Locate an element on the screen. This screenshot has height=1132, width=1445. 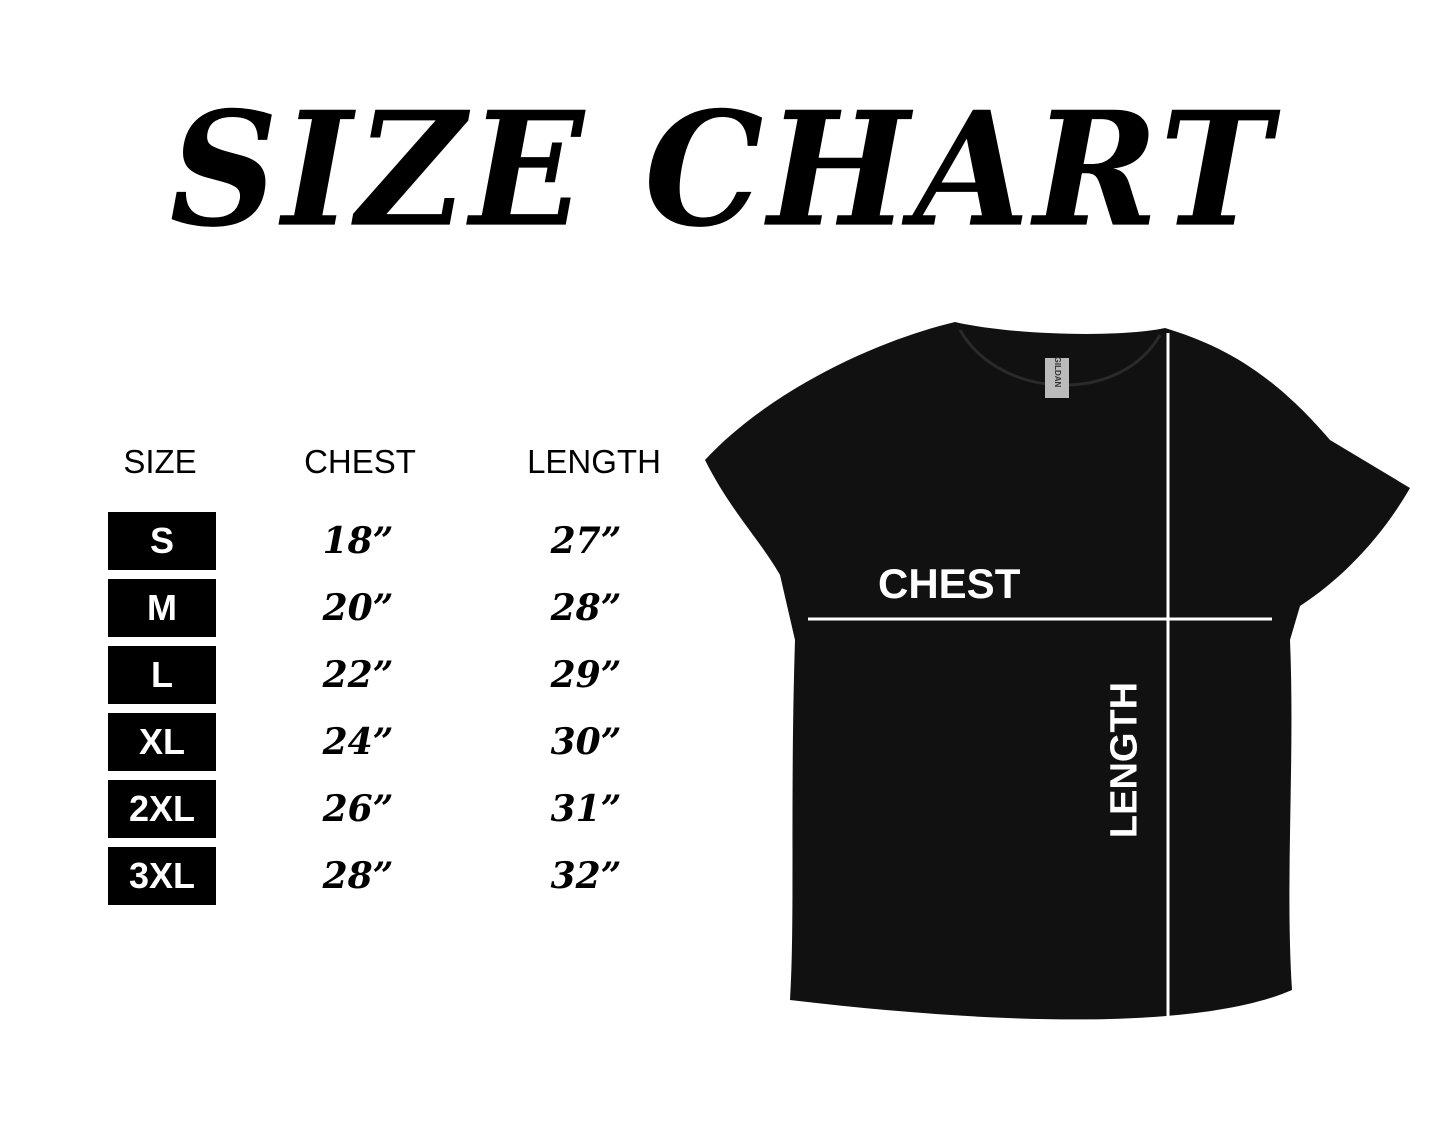
length-value: 30” is located at coordinates (586, 742).